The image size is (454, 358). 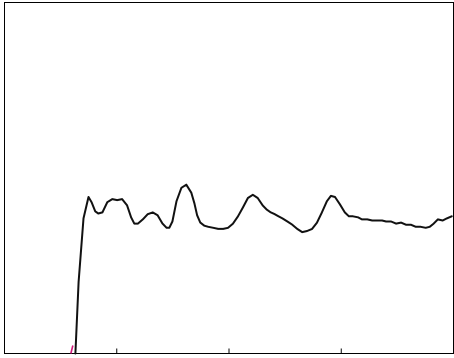 I want to click on x-marker-line, so click(x=72, y=349).